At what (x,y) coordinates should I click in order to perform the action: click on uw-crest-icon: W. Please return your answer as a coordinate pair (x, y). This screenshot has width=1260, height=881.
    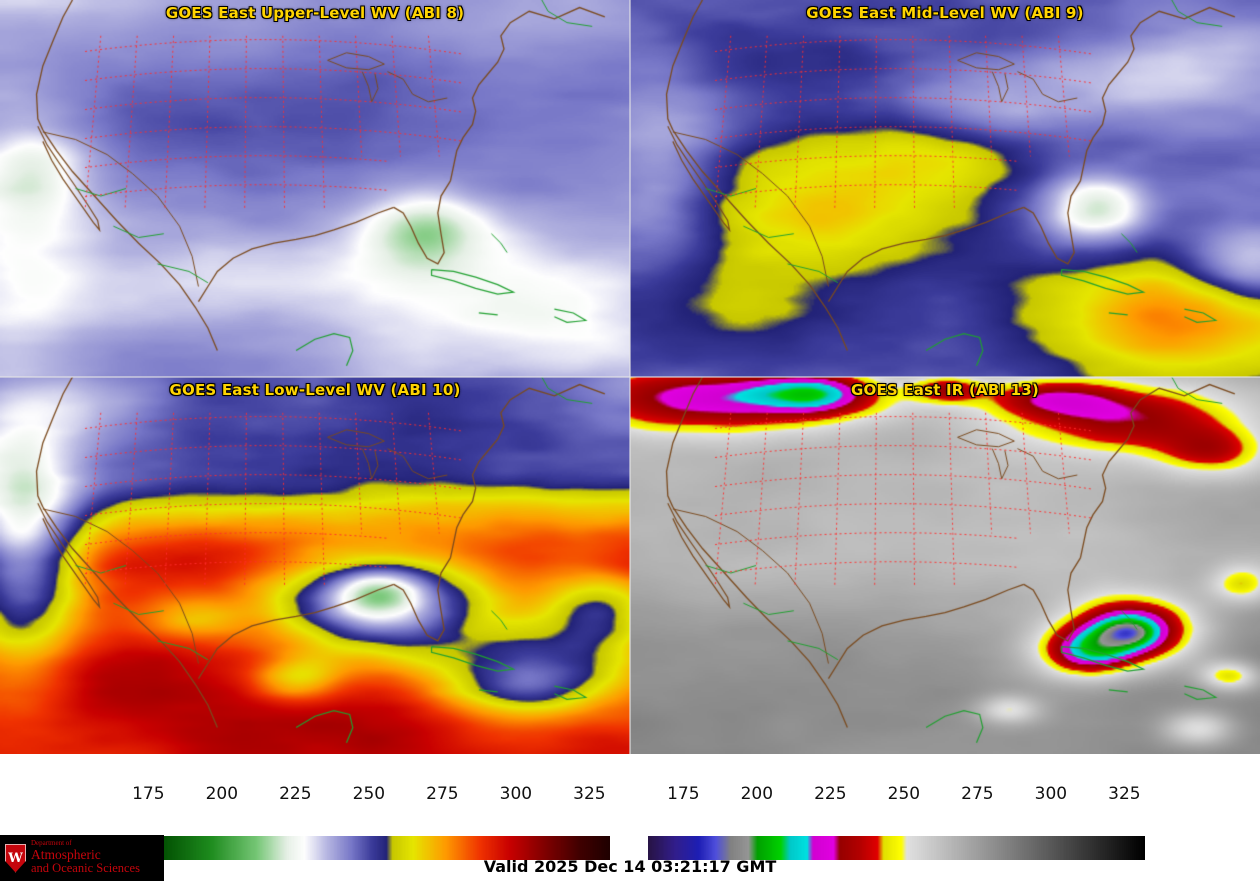
    Looking at the image, I should click on (15, 858).